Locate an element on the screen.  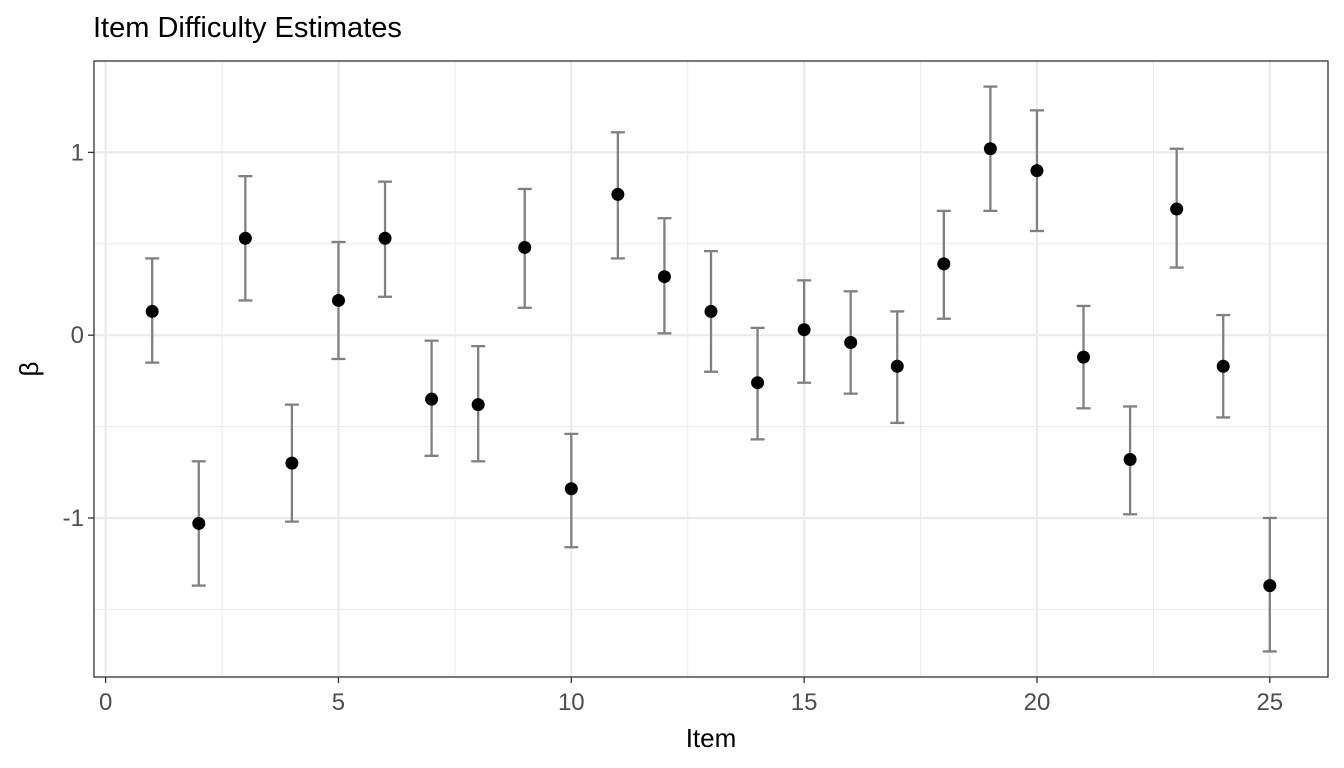
x-tick-label: 20 is located at coordinates (1037, 702).